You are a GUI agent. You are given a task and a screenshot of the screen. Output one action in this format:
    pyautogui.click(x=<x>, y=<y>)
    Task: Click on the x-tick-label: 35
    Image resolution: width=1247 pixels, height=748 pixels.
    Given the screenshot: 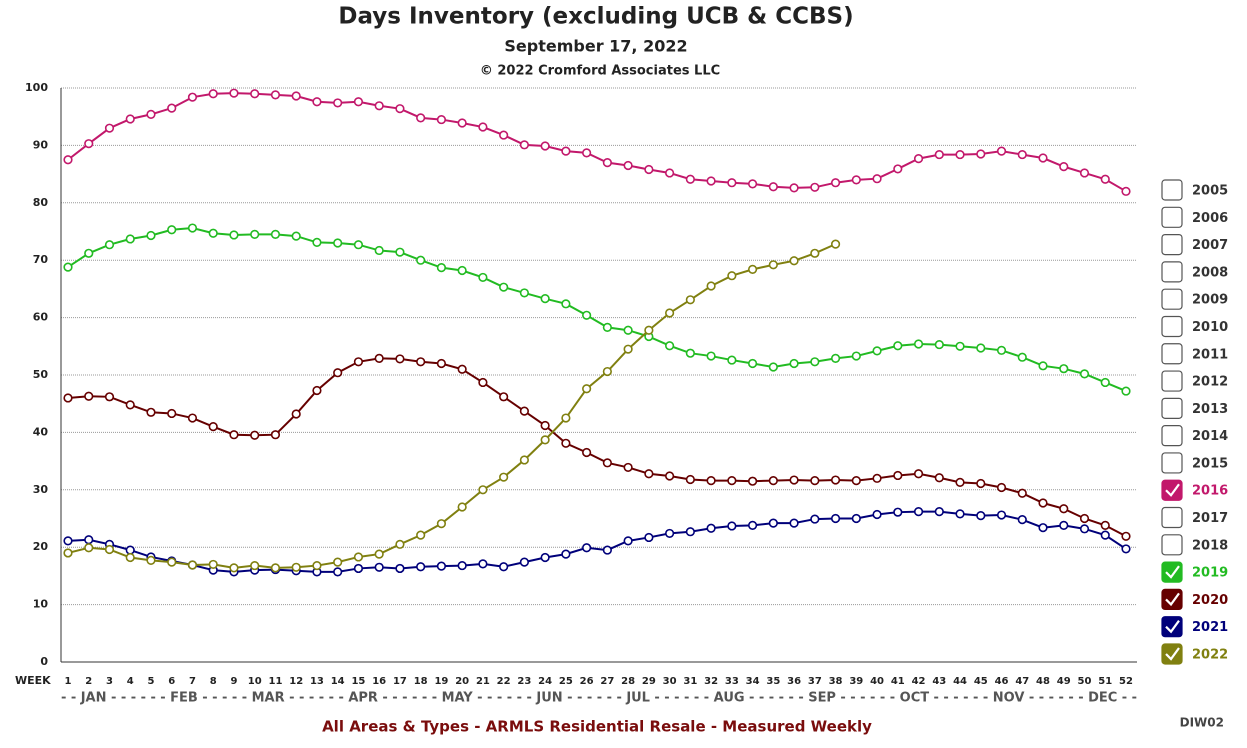 What is the action you would take?
    pyautogui.click(x=773, y=681)
    